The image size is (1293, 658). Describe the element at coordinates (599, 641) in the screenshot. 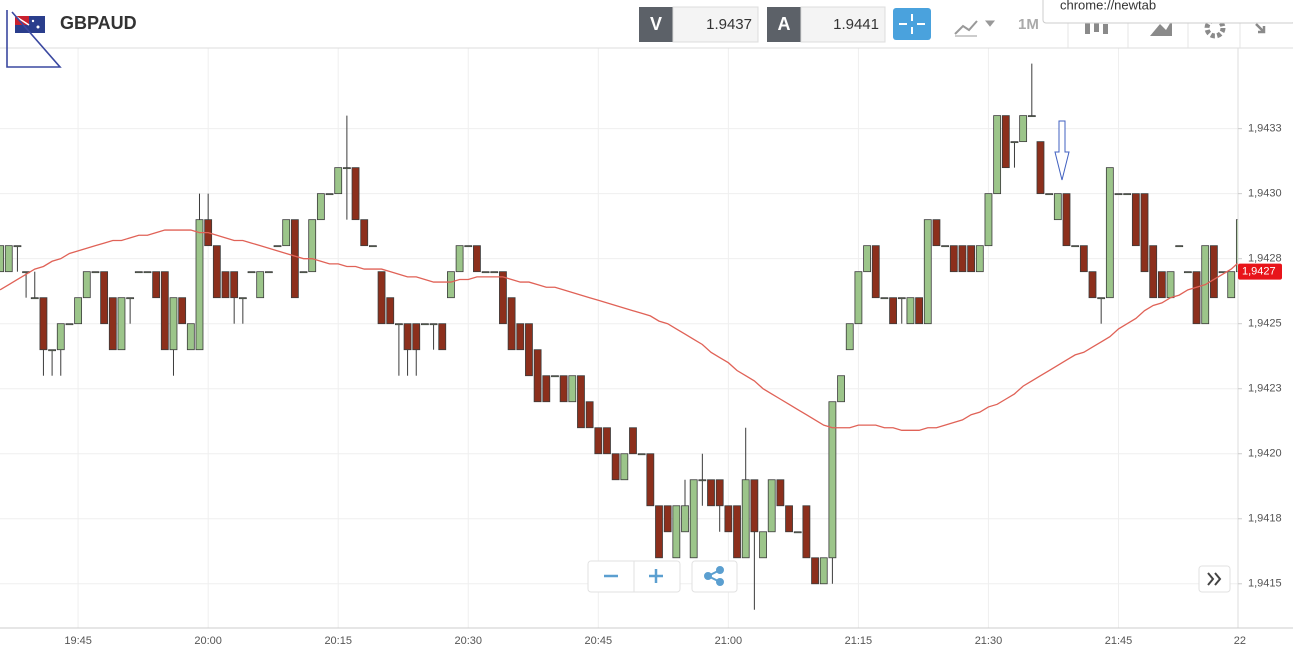

I see `x-tick-label: 20:45` at that location.